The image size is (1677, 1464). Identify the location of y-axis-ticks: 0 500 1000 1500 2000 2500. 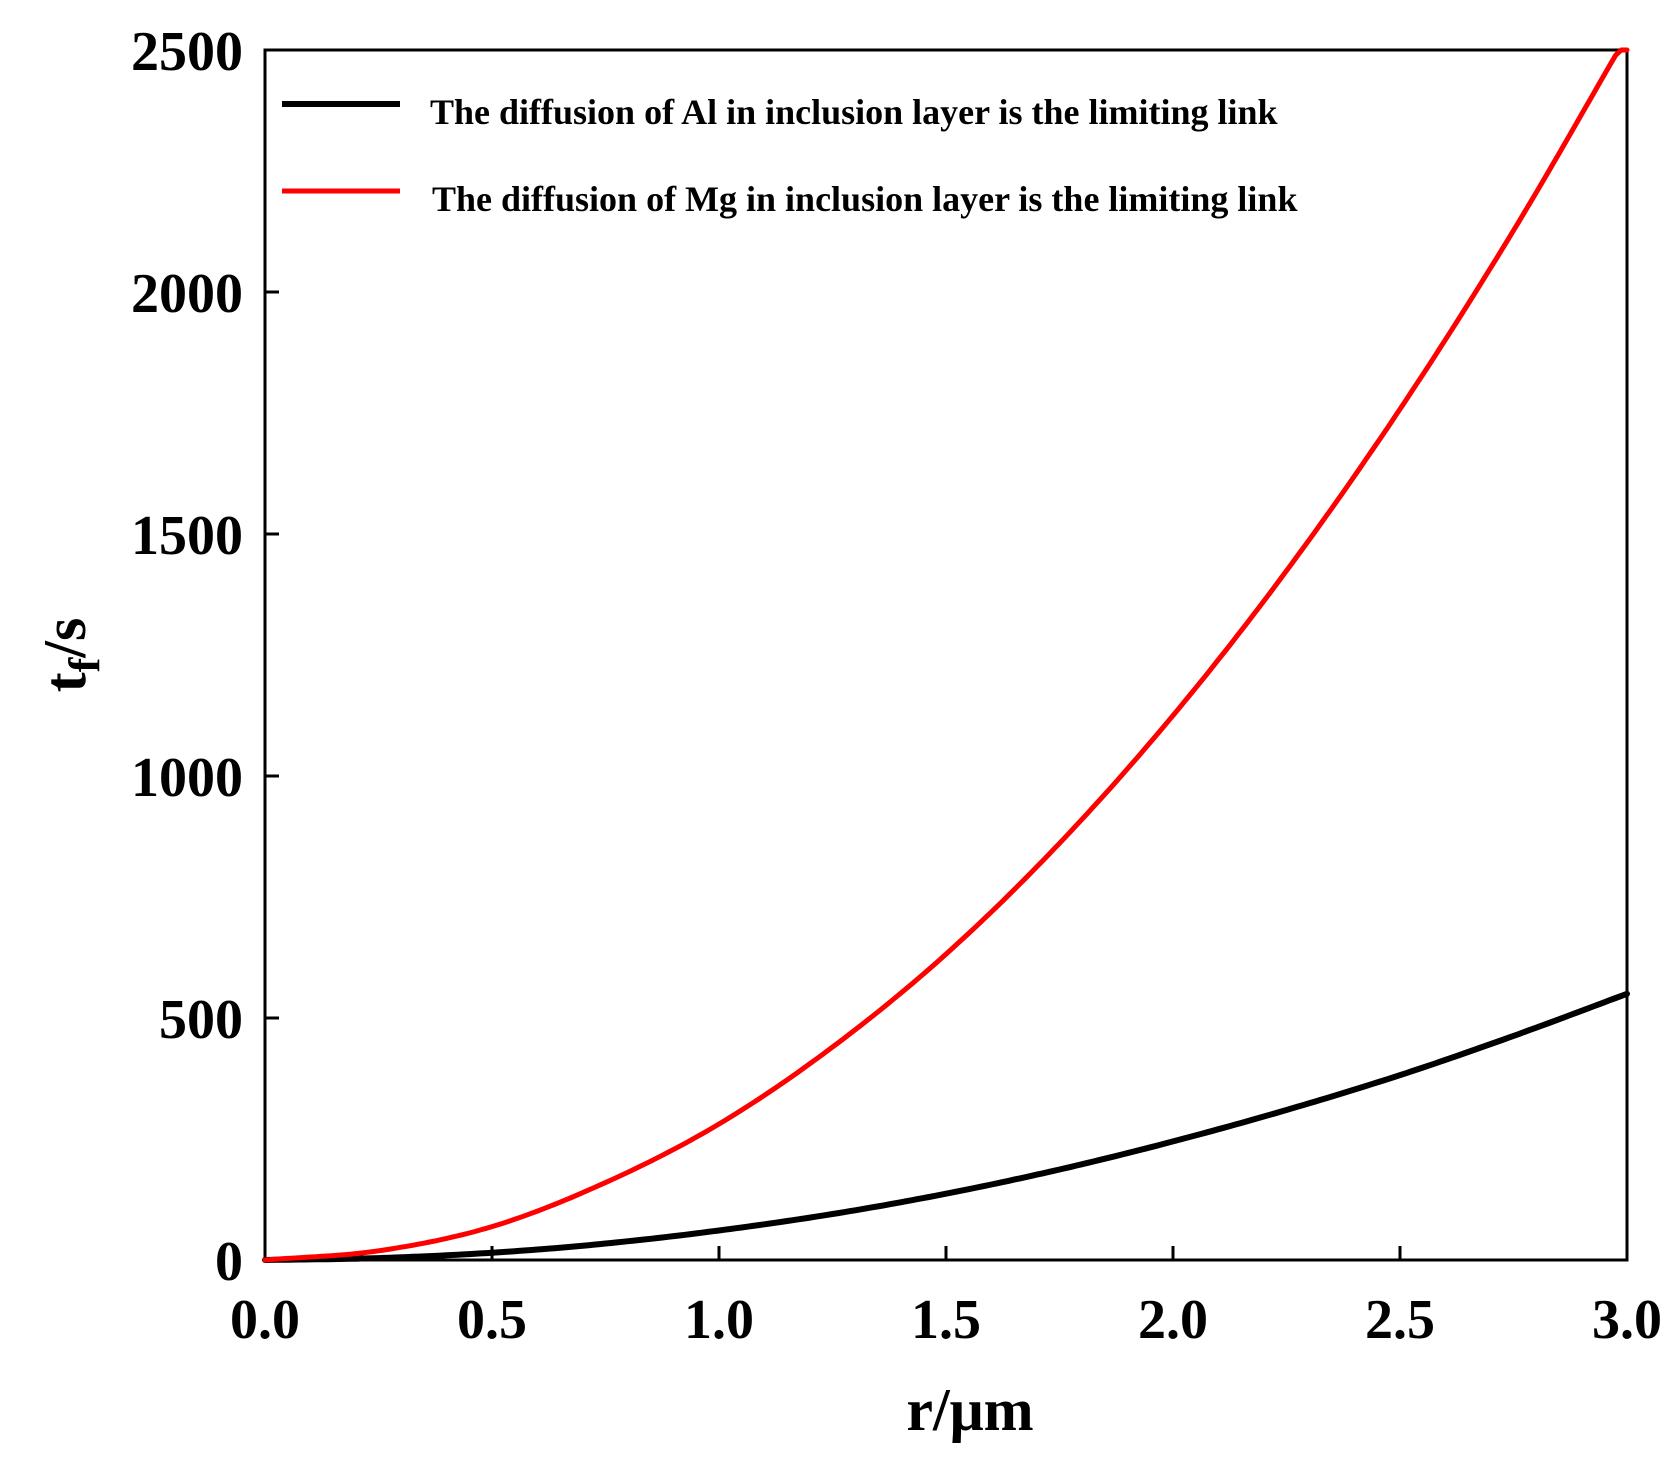
(205, 657).